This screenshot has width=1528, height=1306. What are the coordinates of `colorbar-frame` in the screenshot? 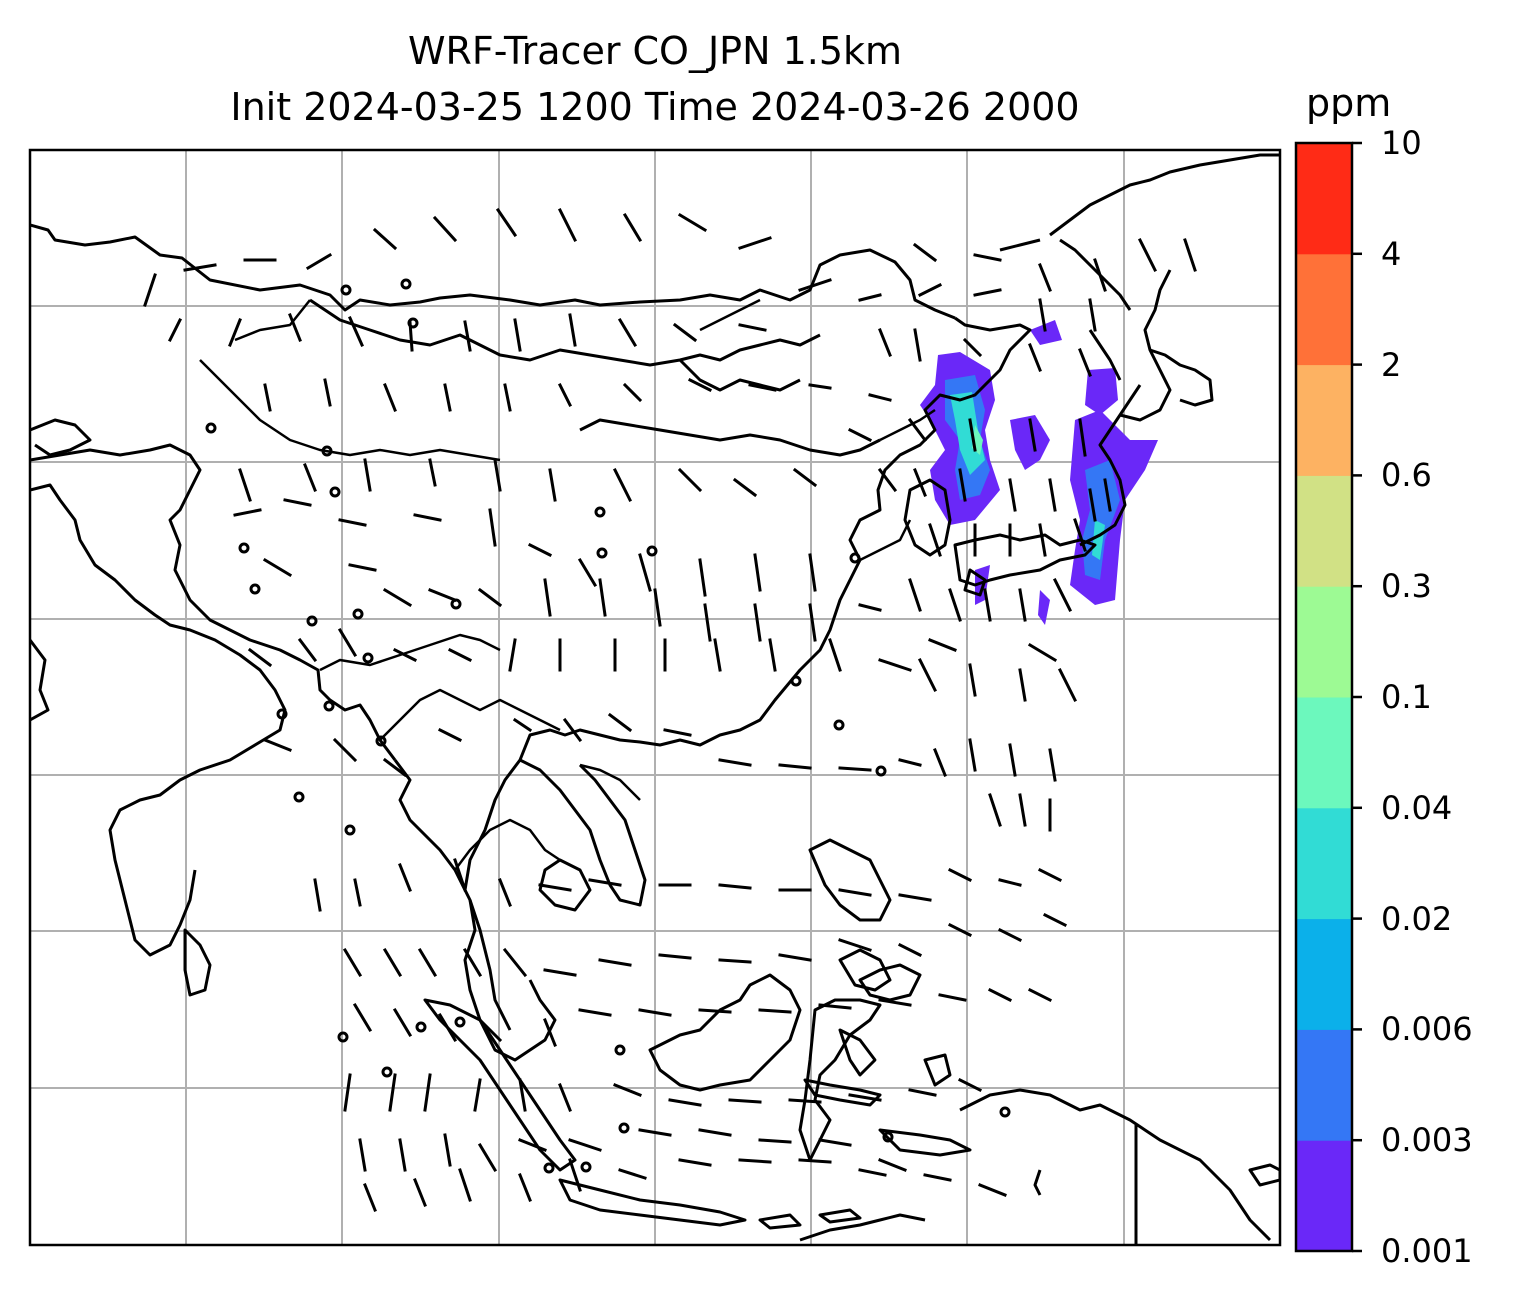 It's located at (1324, 697).